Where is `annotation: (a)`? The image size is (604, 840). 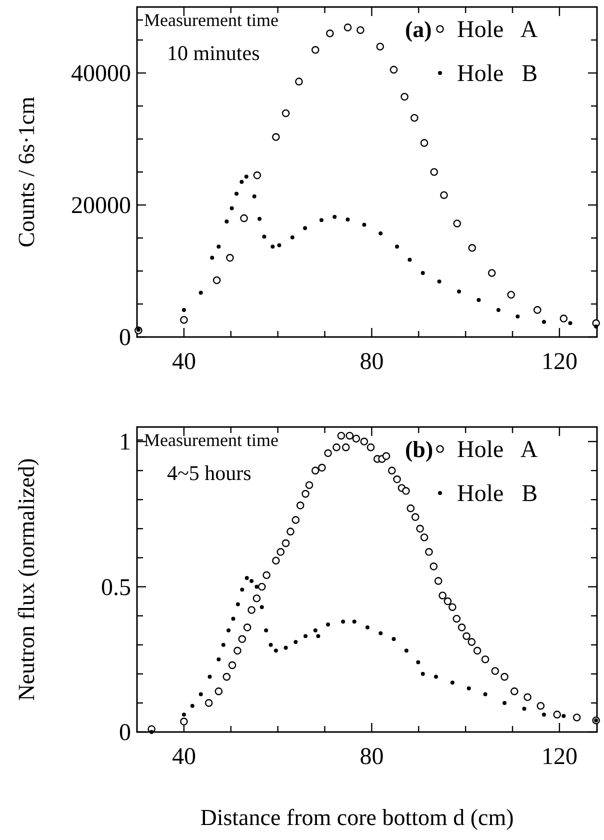 annotation: (a) is located at coordinates (418, 29).